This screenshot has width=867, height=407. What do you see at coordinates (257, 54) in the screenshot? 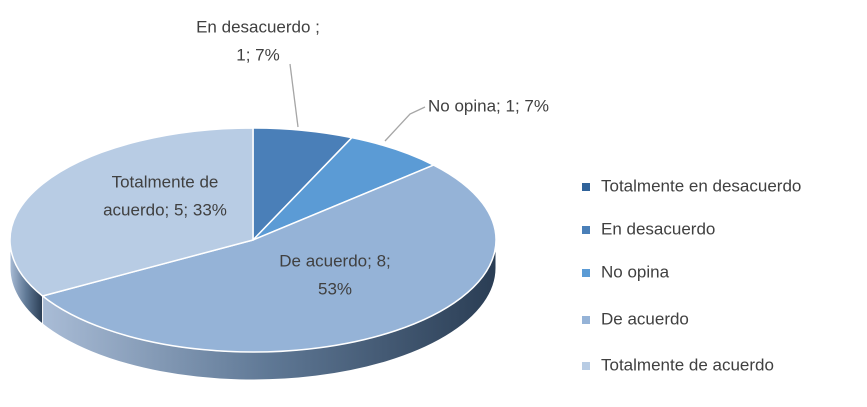
I see `data-label: 1; 7%` at bounding box center [257, 54].